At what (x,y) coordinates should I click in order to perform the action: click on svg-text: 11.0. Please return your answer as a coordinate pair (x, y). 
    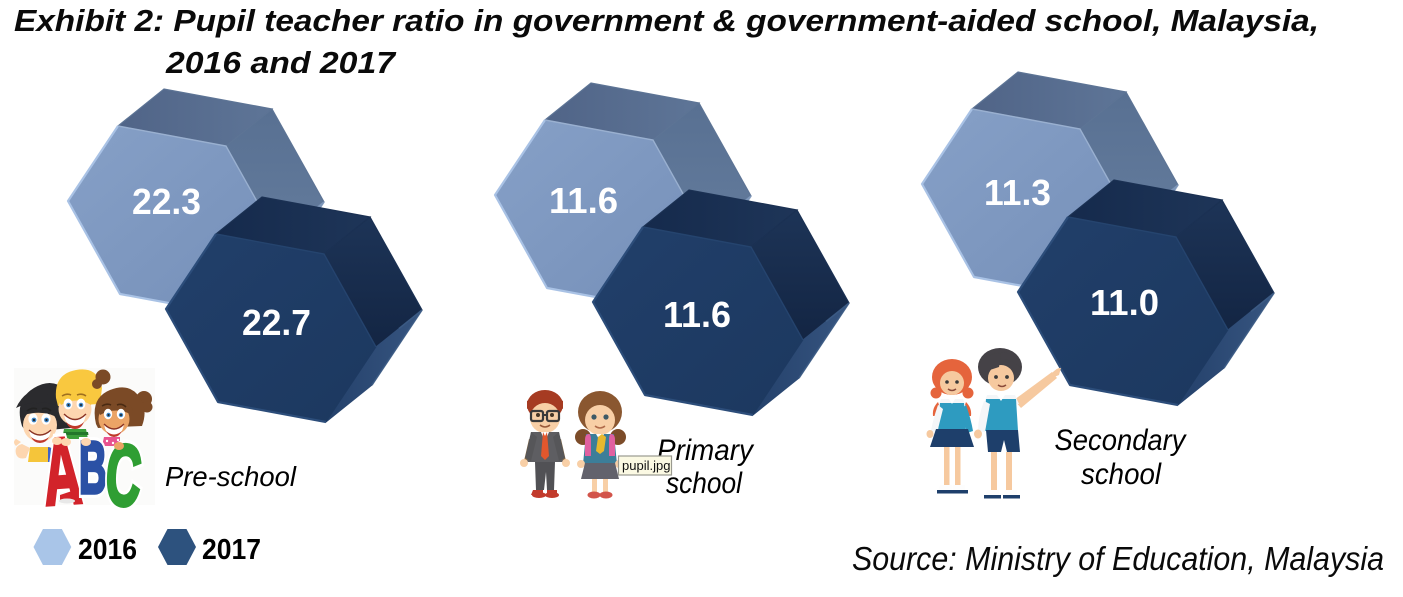
    Looking at the image, I should click on (1124, 302).